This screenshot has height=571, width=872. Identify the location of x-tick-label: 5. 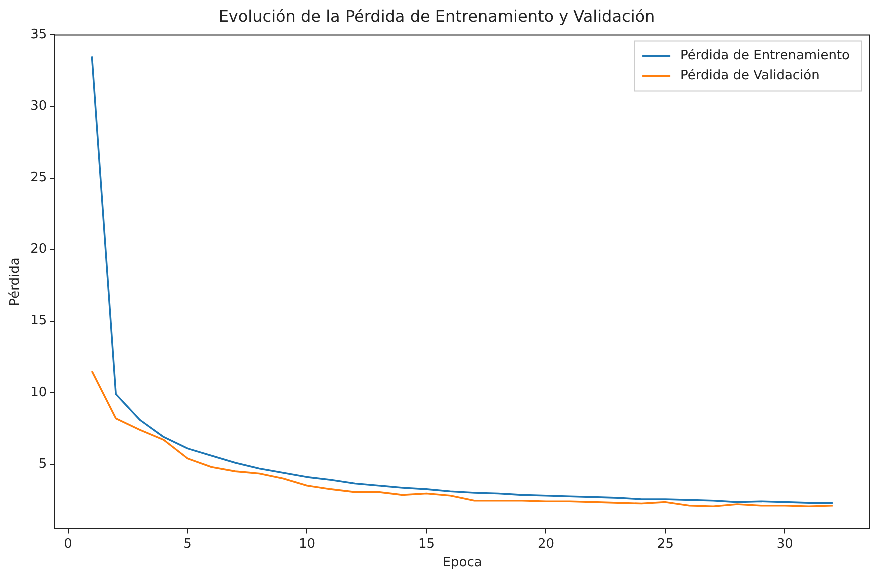
(188, 544).